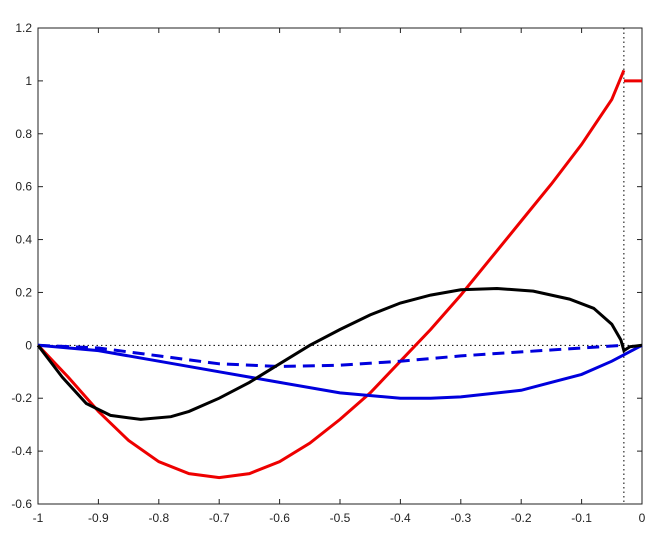  Describe the element at coordinates (23, 28) in the screenshot. I see `y-tick-label: 1.2` at that location.